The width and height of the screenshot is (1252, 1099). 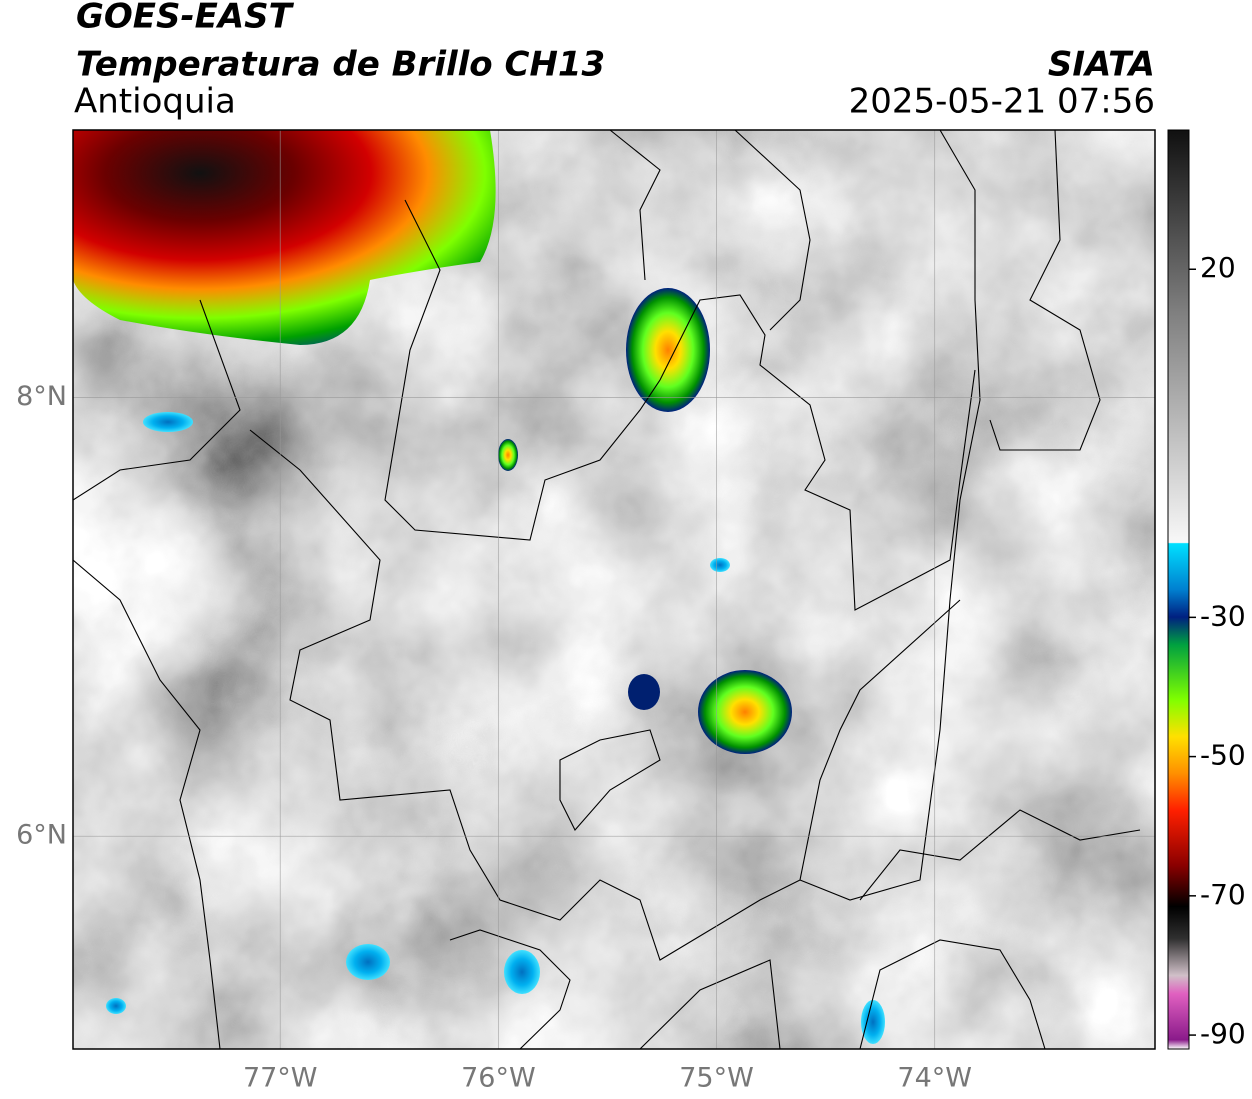 What do you see at coordinates (1223, 615) in the screenshot?
I see `colorbar-tick-label: -30` at bounding box center [1223, 615].